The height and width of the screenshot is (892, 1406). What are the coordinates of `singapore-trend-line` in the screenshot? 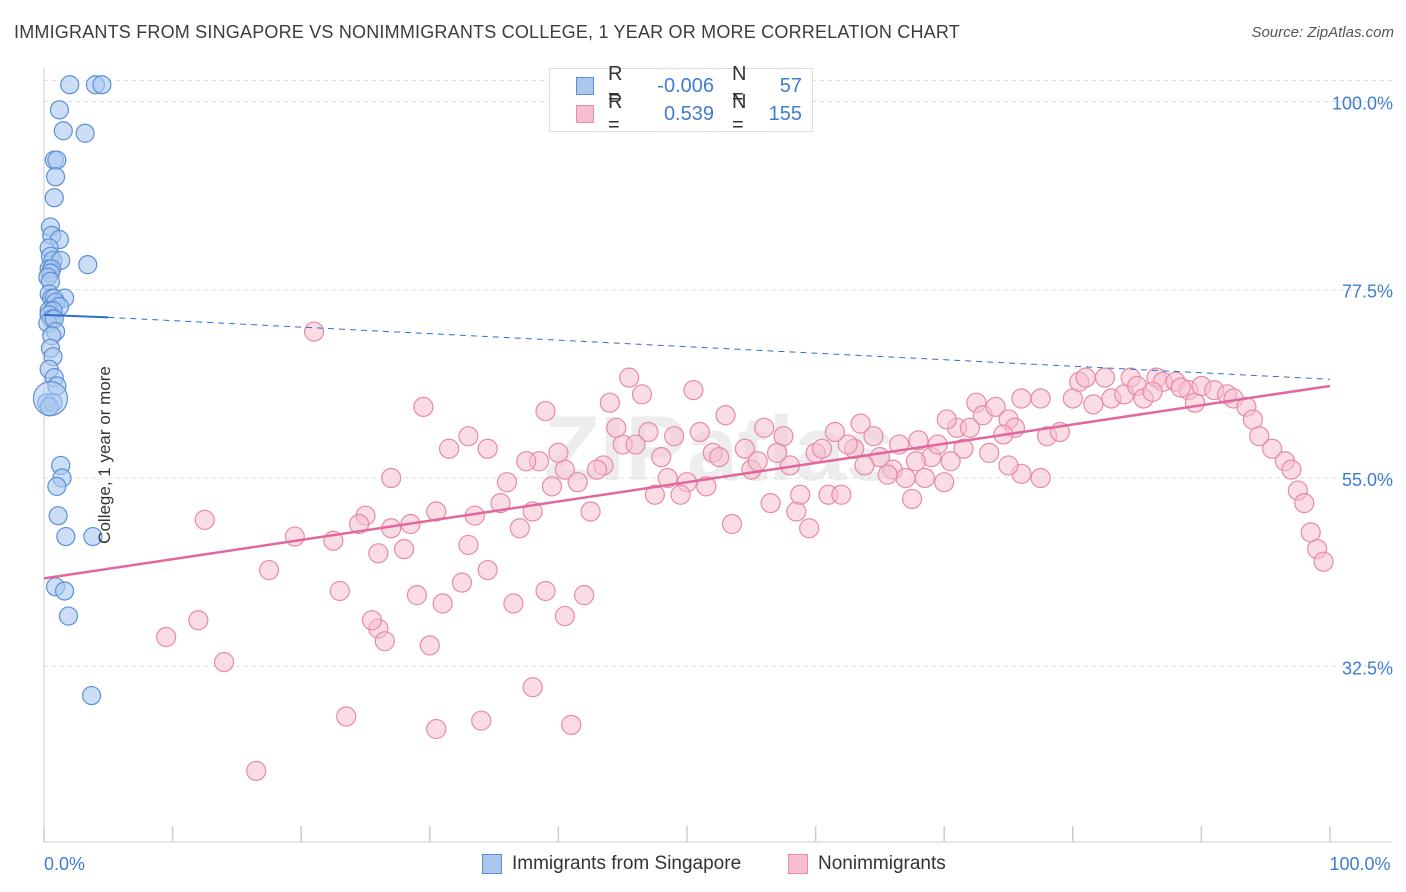 It's located at (76, 316).